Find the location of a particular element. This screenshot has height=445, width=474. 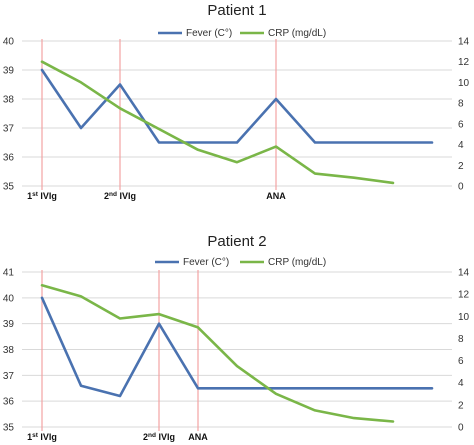

y-axis-left: 35 36 37 38 39 40 41 is located at coordinates (9, 351).